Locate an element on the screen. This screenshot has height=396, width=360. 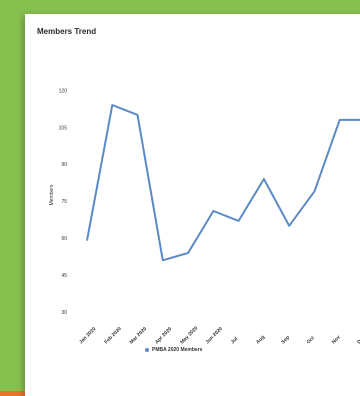
y-tick-label: 90 is located at coordinates (64, 165).